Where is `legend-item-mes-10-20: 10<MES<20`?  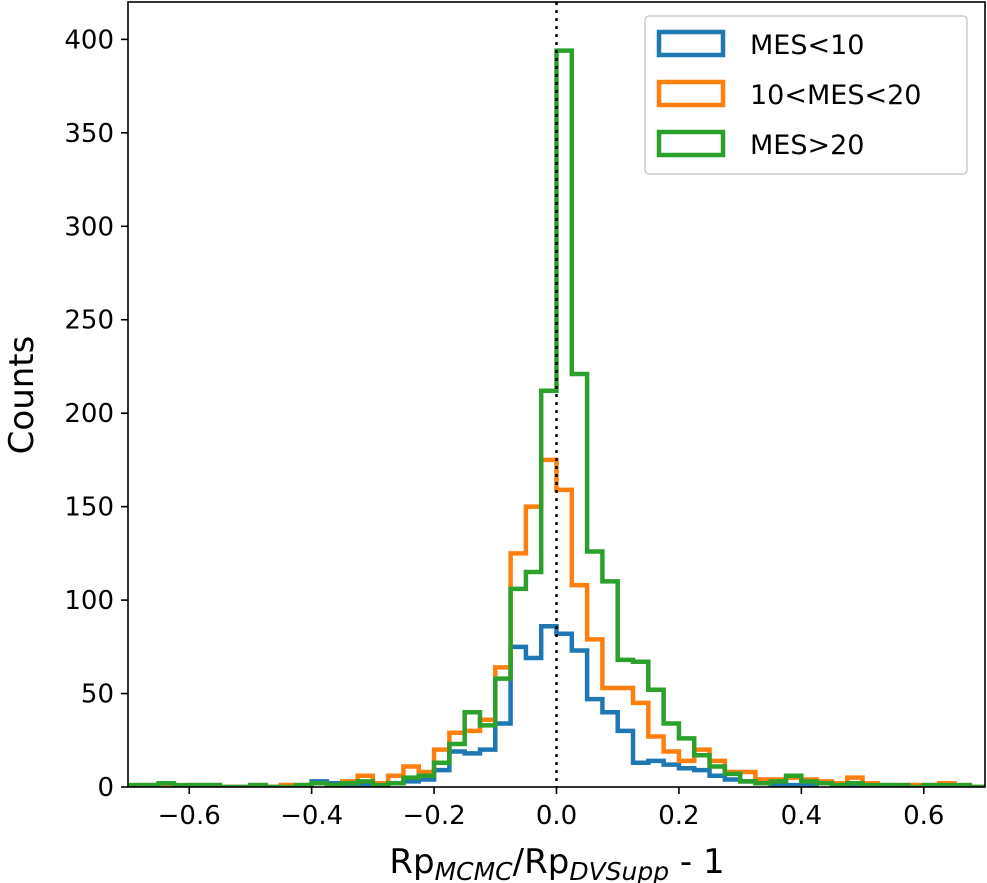 legend-item-mes-10-20: 10<MES<20 is located at coordinates (788, 95).